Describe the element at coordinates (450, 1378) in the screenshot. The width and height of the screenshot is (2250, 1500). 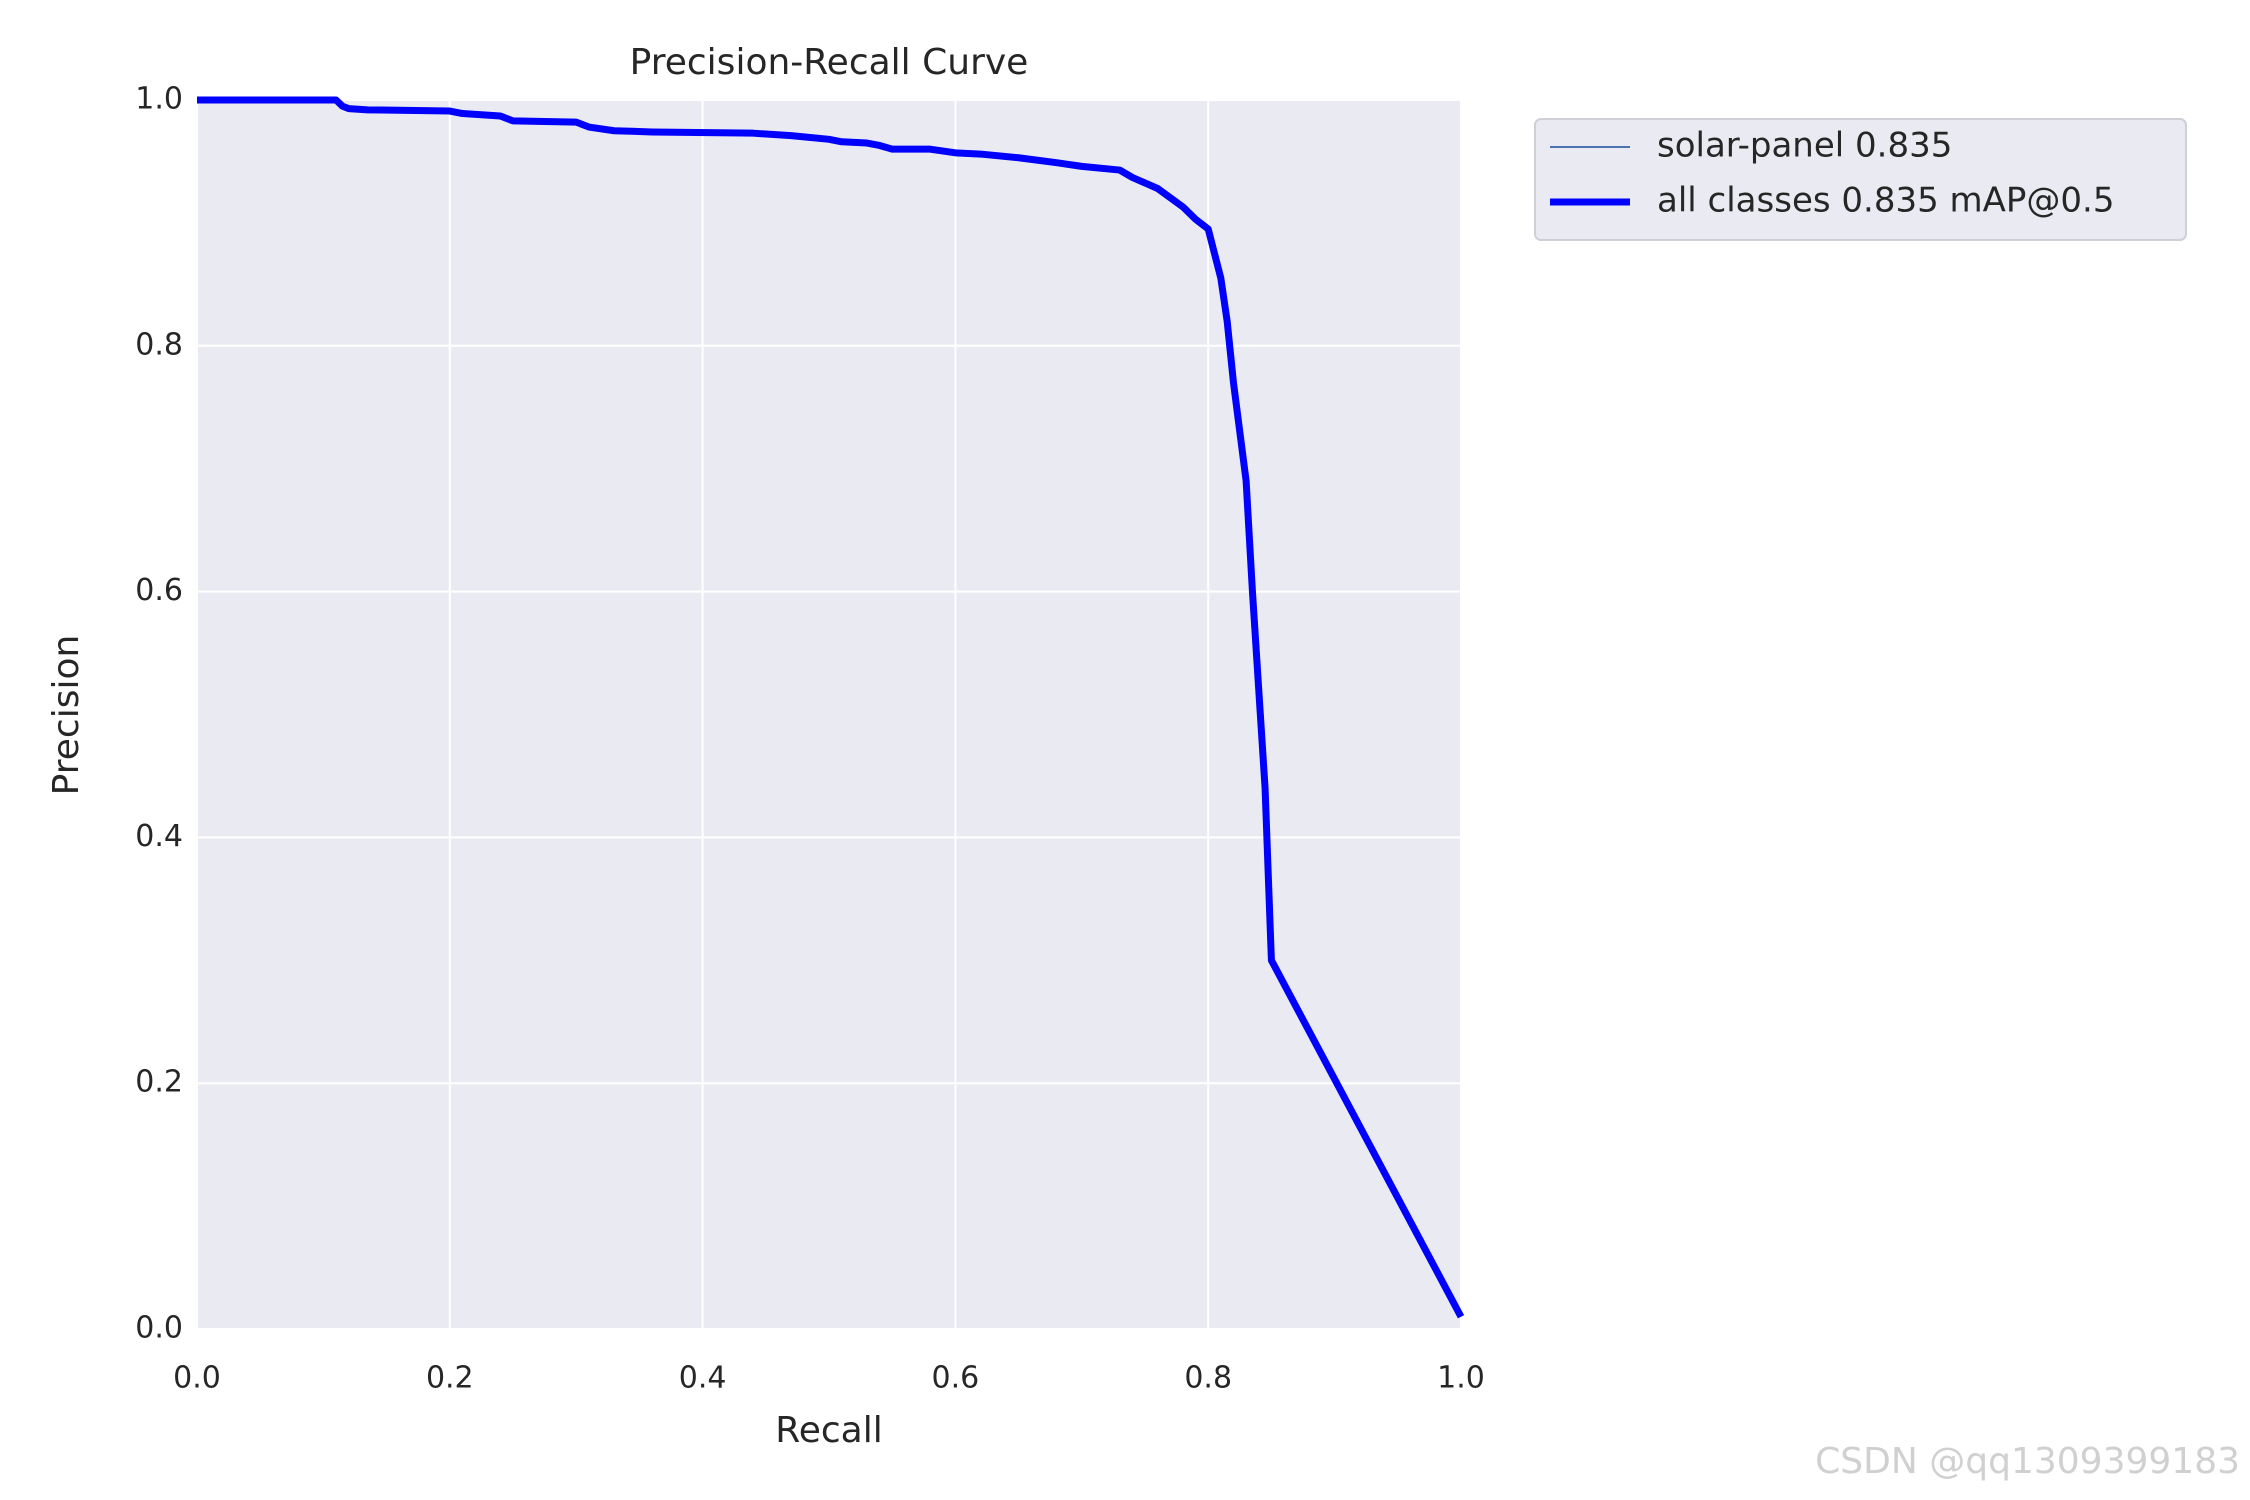
I see `x-tick-label: 0.2` at that location.